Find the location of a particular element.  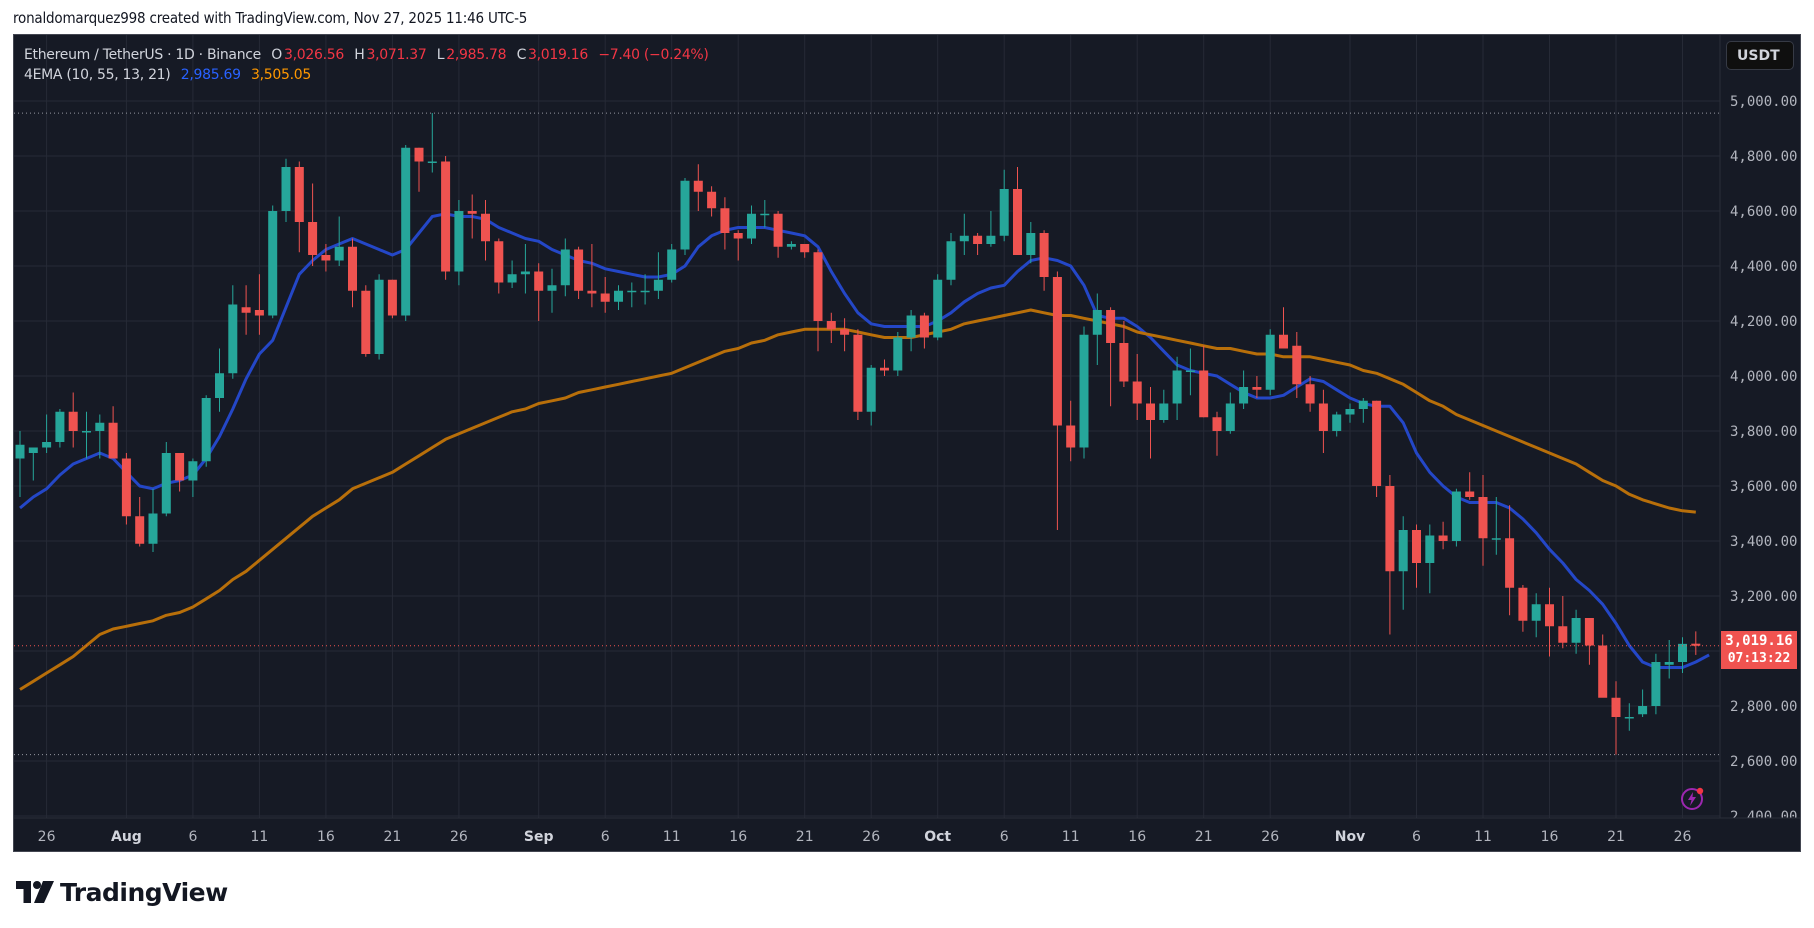

indicator-title: 4EMA (10, 55, 13, 21) is located at coordinates (97, 75).